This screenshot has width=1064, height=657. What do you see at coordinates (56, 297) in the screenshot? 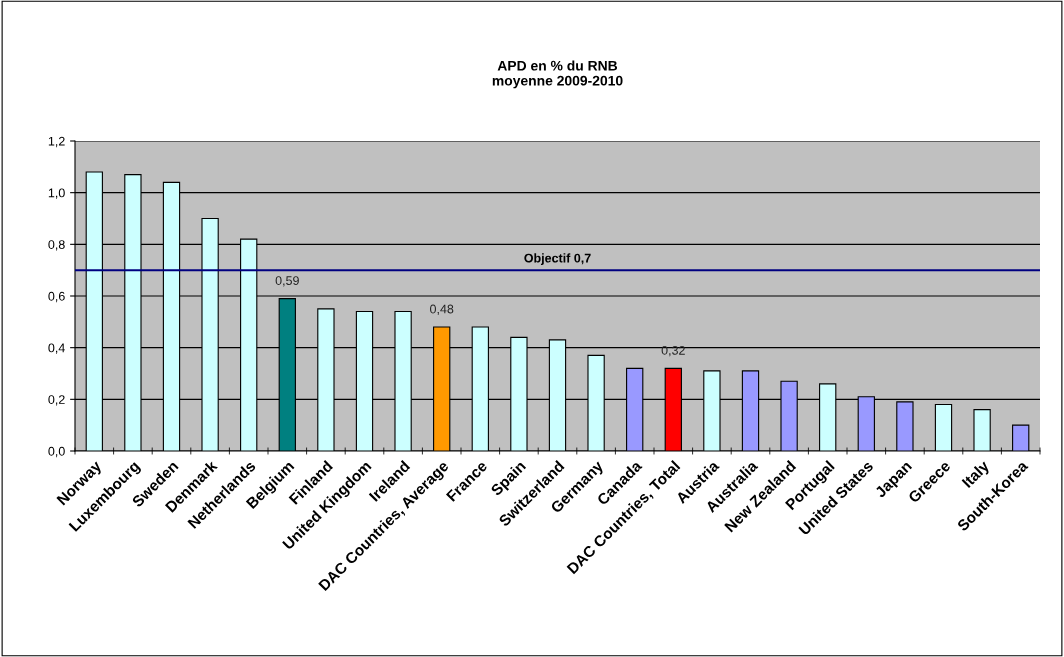
I see `y-tick-label: 0,6` at bounding box center [56, 297].